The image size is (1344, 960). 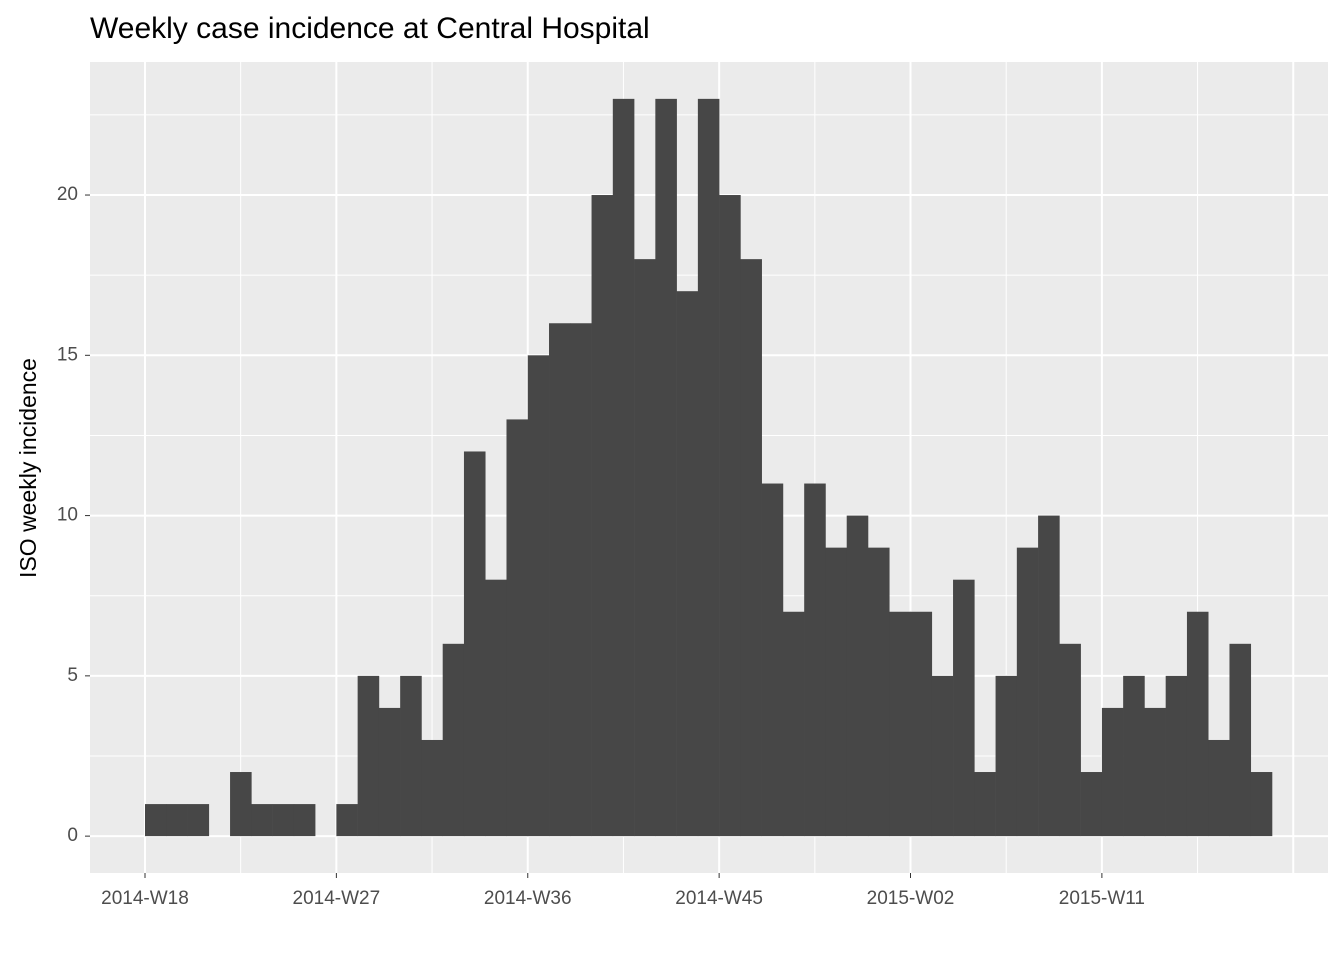 What do you see at coordinates (67, 194) in the screenshot?
I see `y-tick-label: 20` at bounding box center [67, 194].